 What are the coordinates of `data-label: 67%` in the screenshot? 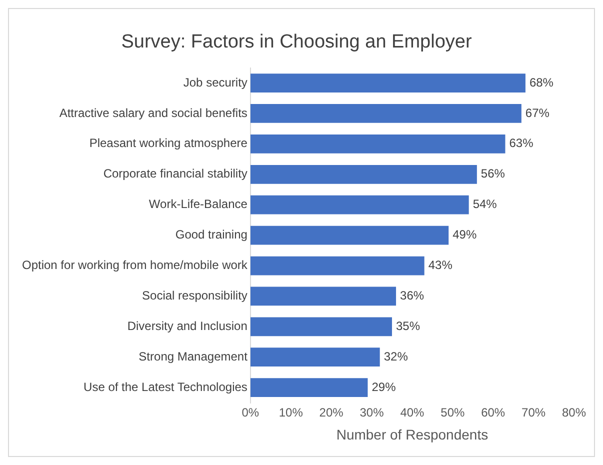 It's located at (537, 113).